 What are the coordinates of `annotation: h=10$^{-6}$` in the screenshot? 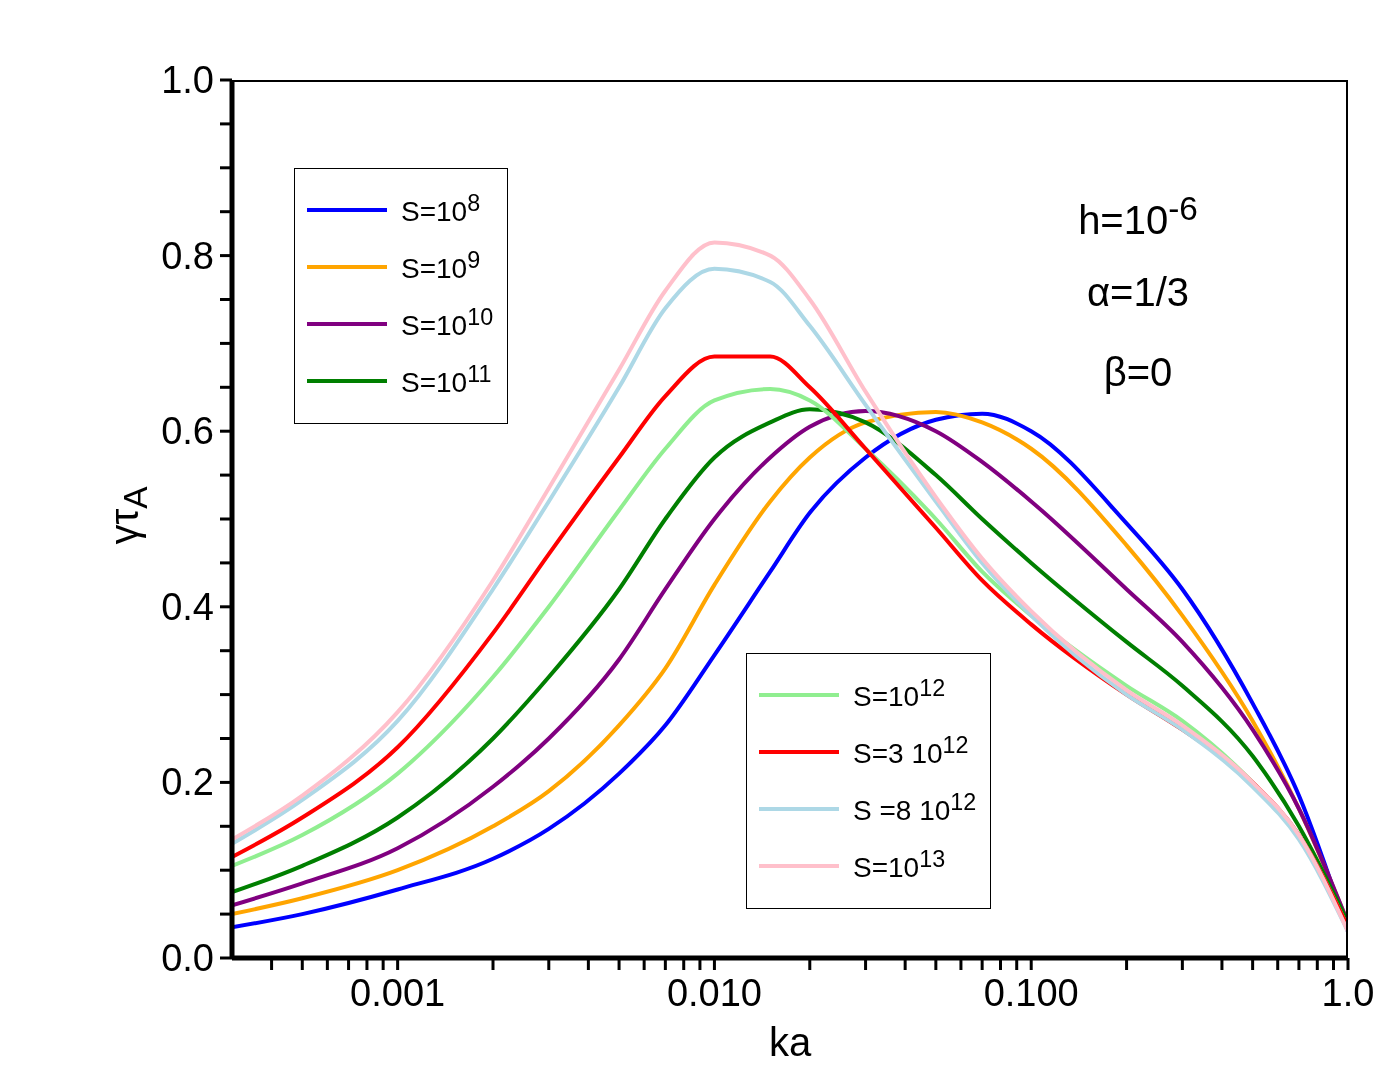 It's located at (1138, 216).